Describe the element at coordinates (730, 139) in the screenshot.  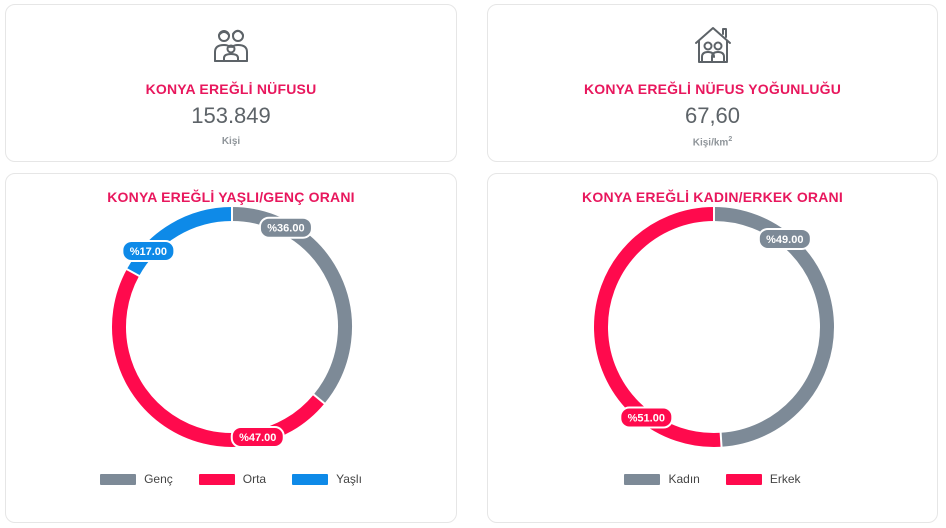
I see `density-unit-exponent: 2` at that location.